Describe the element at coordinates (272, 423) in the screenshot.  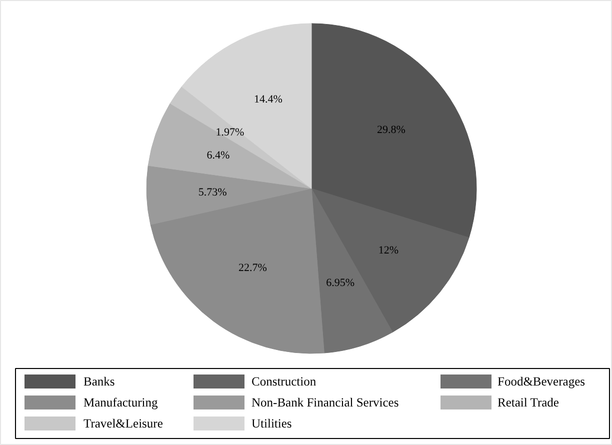
I see `legend-label: Utilities` at that location.